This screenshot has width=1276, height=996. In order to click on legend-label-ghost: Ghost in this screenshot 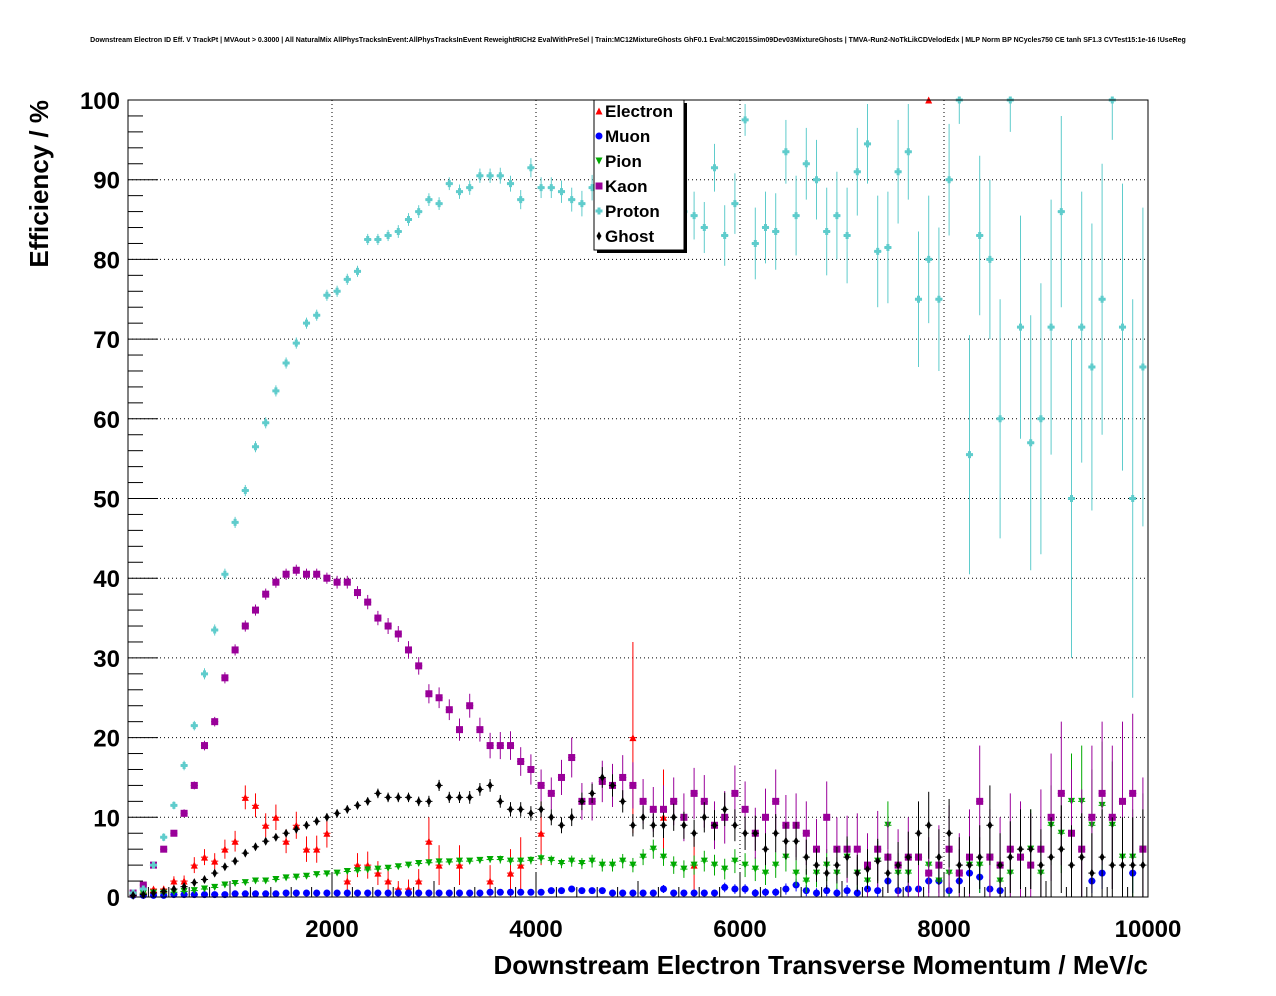, I will do `click(629, 236)`.